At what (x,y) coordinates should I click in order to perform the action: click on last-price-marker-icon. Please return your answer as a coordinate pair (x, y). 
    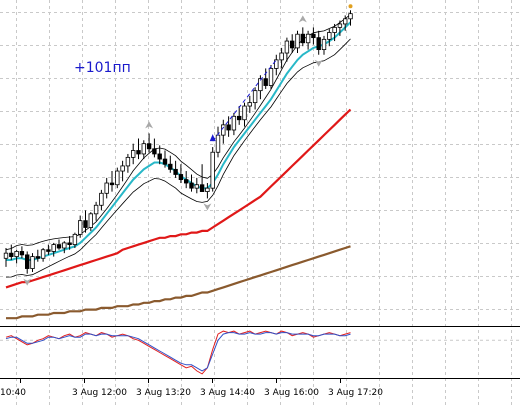
    Looking at the image, I should click on (350, 6).